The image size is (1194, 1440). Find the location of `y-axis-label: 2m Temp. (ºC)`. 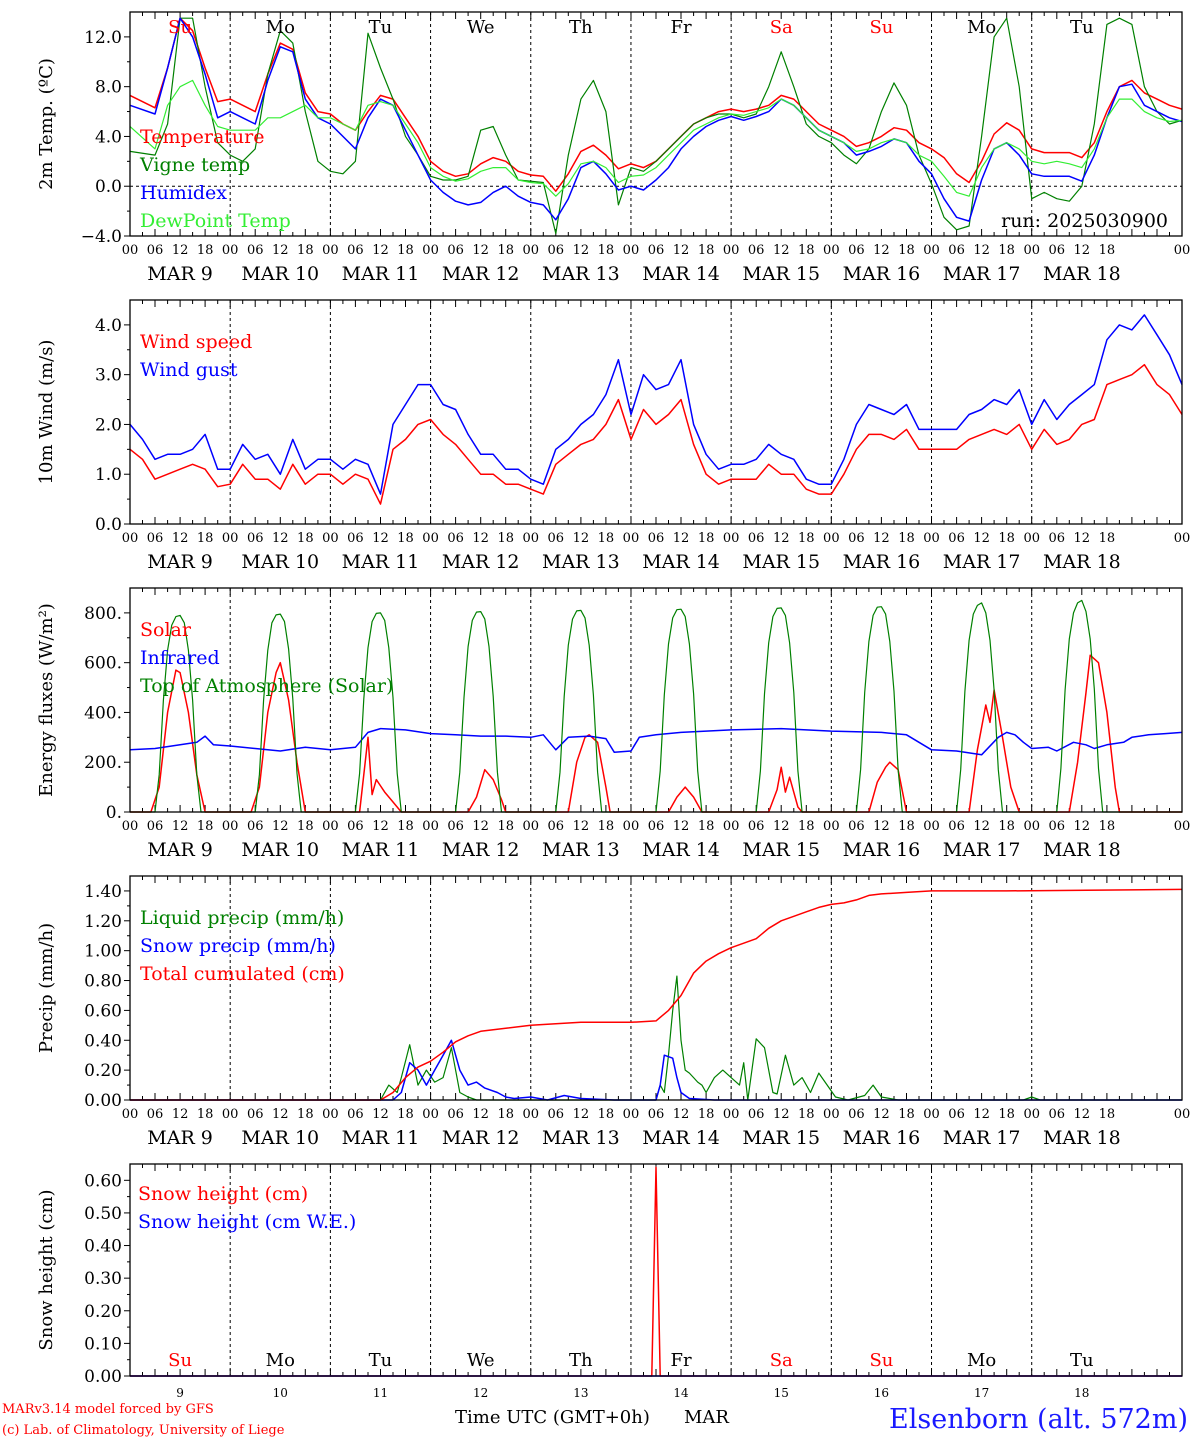

y-axis-label: 2m Temp. (ºC) is located at coordinates (46, 124).